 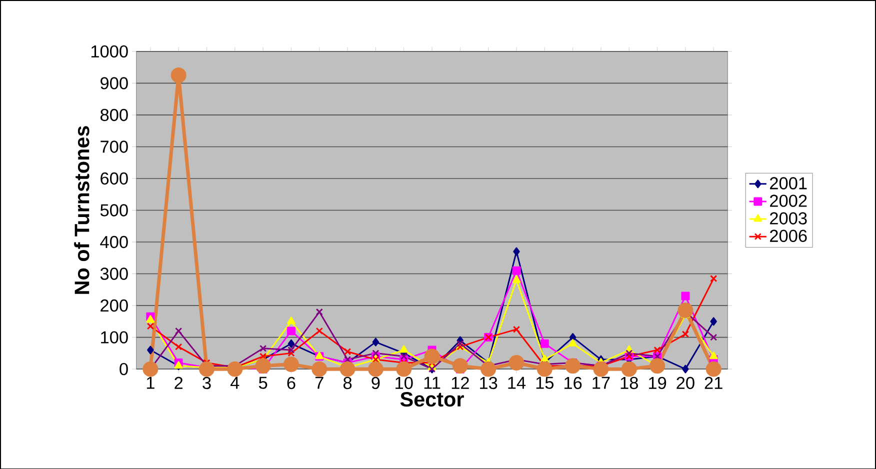 What do you see at coordinates (114, 178) in the screenshot?
I see `y-tick-label: 600` at bounding box center [114, 178].